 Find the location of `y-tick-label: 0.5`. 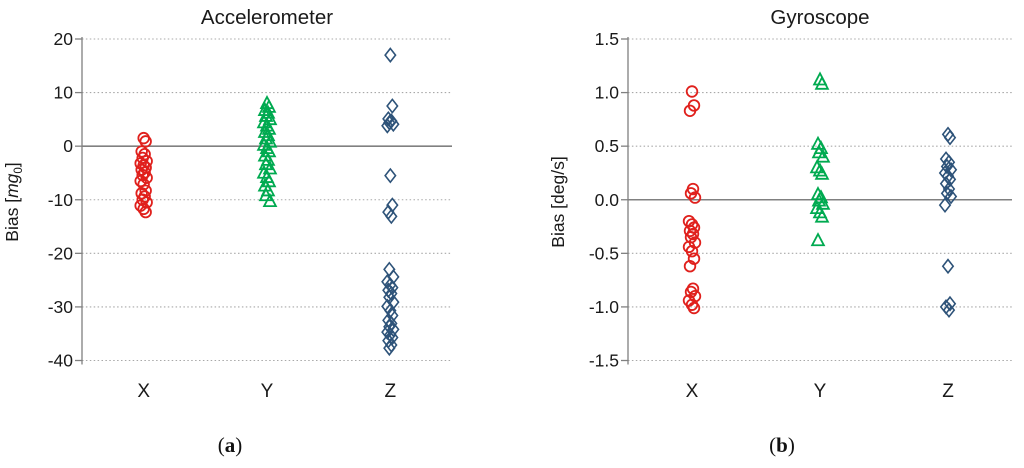

y-tick-label: 0.5 is located at coordinates (607, 146).